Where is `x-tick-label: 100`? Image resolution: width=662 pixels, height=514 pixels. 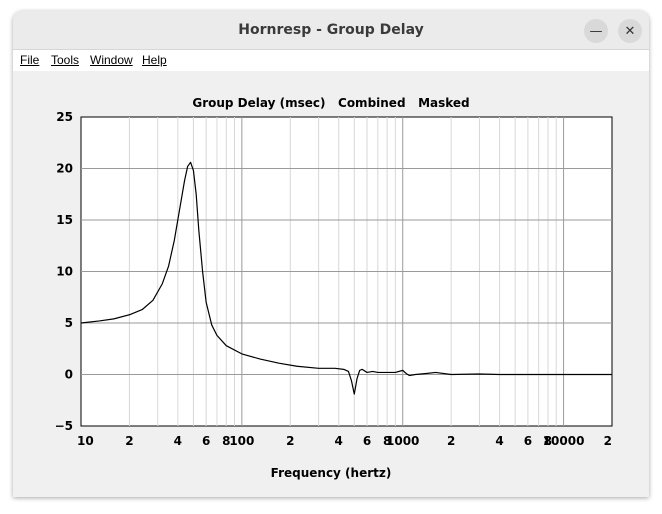 x-tick-label: 100 is located at coordinates (241, 441).